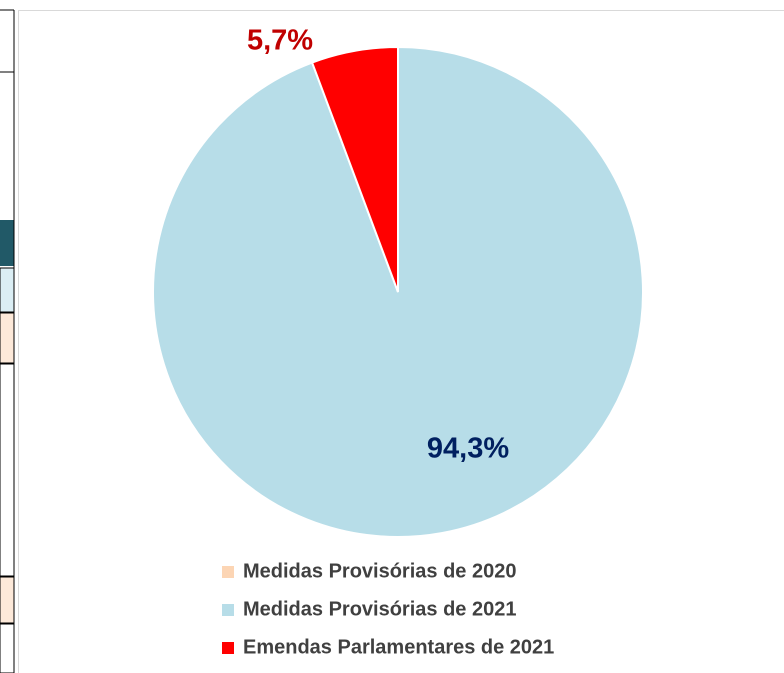 This screenshot has width=784, height=673. What do you see at coordinates (280, 41) in the screenshot?
I see `data-label: 5,7%` at bounding box center [280, 41].